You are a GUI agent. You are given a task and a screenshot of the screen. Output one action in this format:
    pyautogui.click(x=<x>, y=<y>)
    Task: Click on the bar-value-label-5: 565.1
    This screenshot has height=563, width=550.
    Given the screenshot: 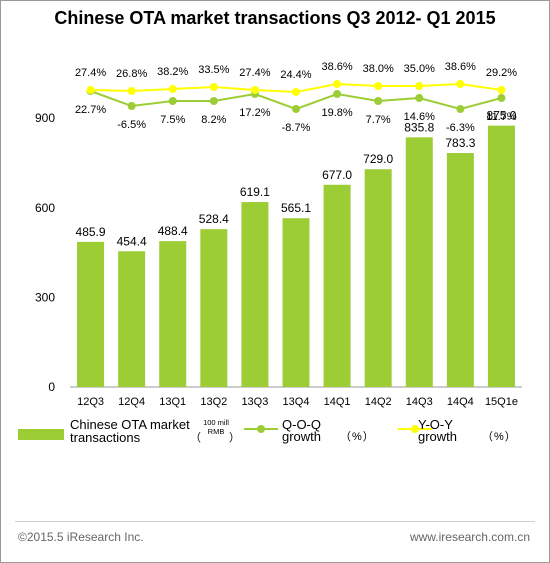 What is the action you would take?
    pyautogui.click(x=296, y=208)
    